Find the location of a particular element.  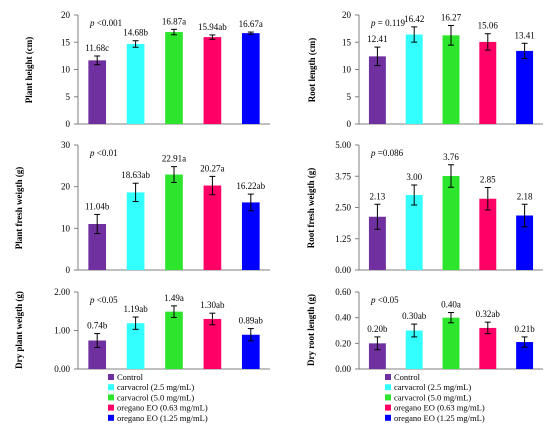

data-label: 18.63ab is located at coordinates (135, 175).